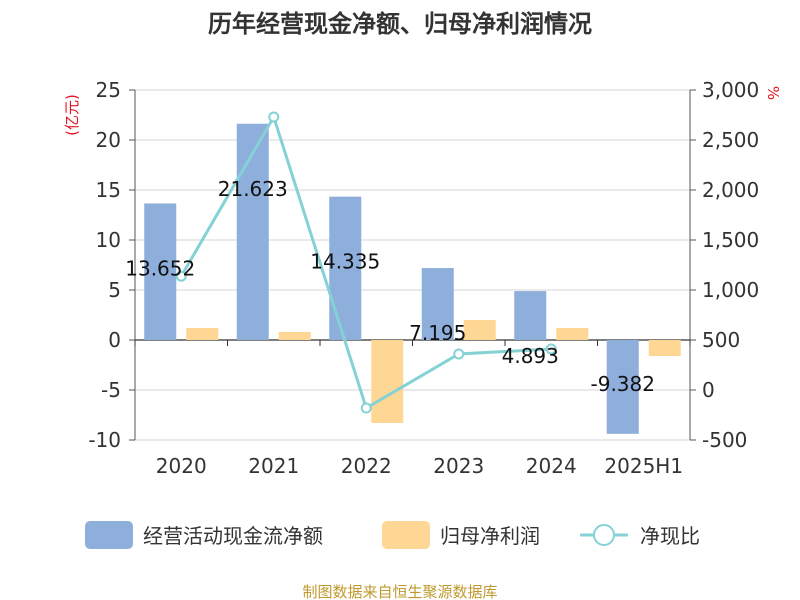 The height and width of the screenshot is (600, 800). What do you see at coordinates (111, 390) in the screenshot?
I see `y-left-tick-label: -5` at bounding box center [111, 390].